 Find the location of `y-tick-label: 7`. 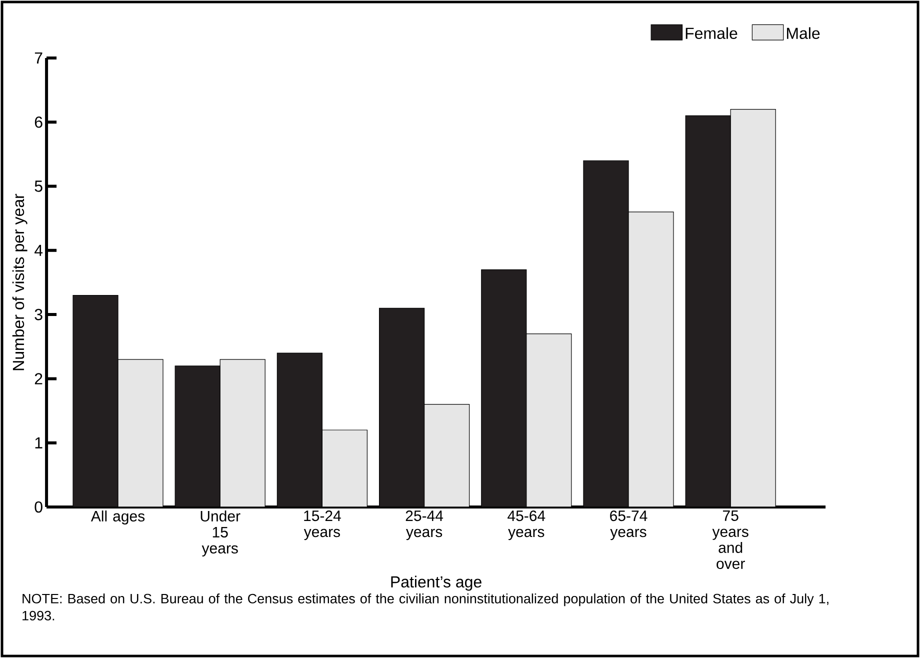

y-tick-label: 7 is located at coordinates (38, 58).